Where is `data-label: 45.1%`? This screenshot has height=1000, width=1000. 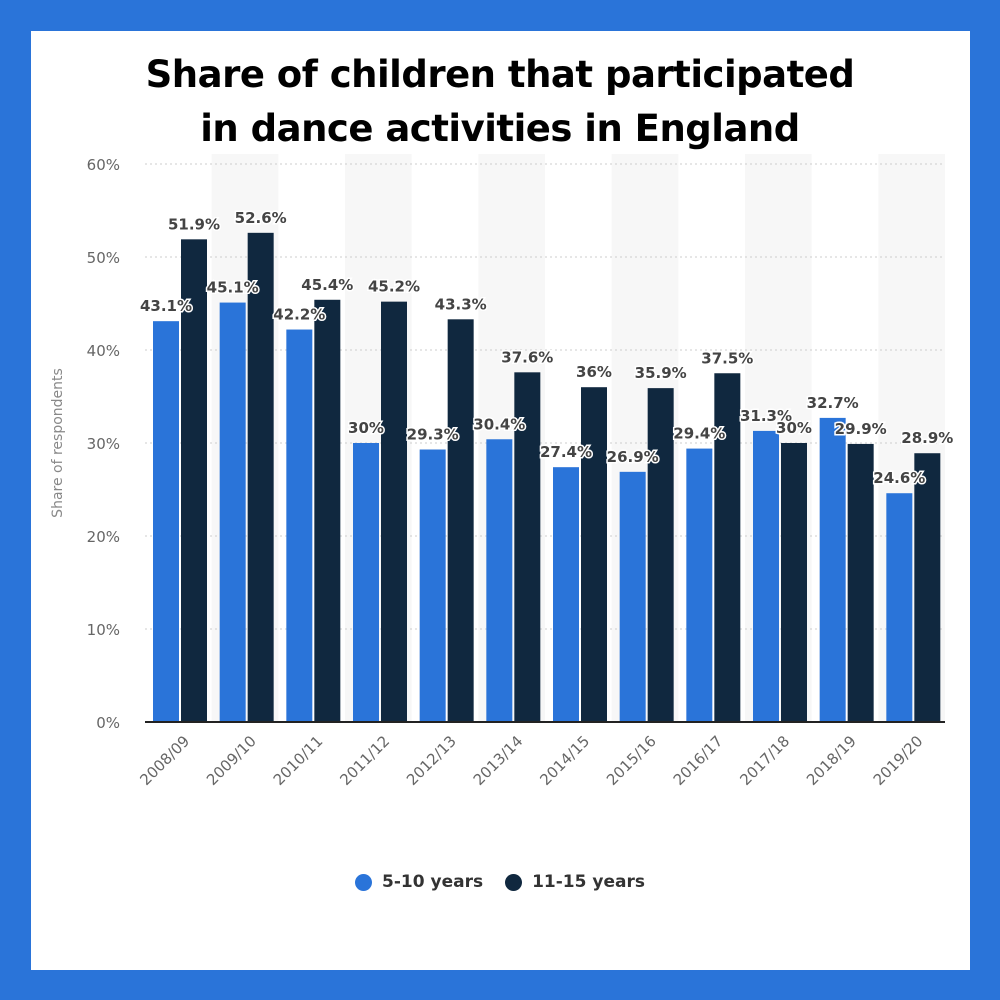
data-label: 45.1% is located at coordinates (233, 288).